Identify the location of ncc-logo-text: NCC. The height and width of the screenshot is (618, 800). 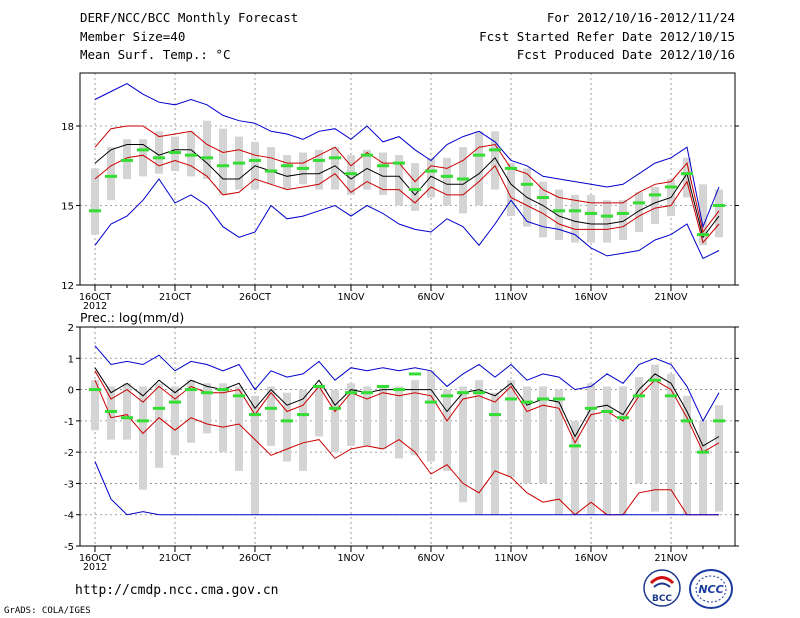
(710, 589).